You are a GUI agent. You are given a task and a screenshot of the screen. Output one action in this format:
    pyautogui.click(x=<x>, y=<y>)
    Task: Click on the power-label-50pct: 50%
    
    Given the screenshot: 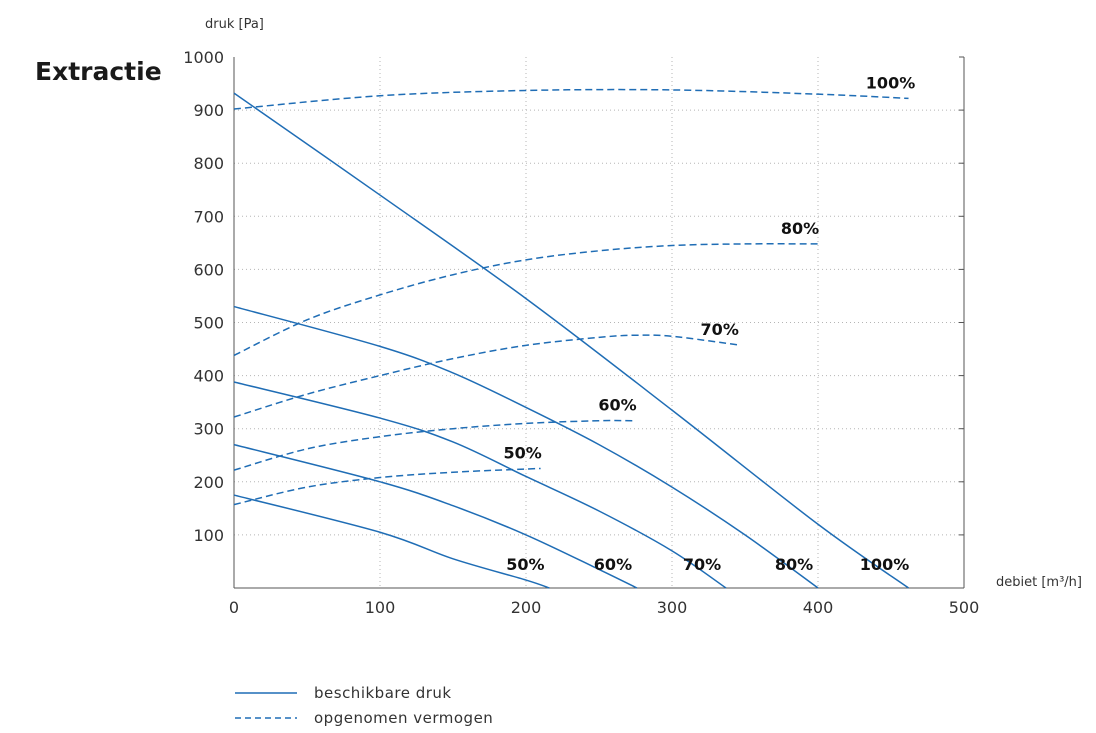 What is the action you would take?
    pyautogui.click(x=522, y=453)
    